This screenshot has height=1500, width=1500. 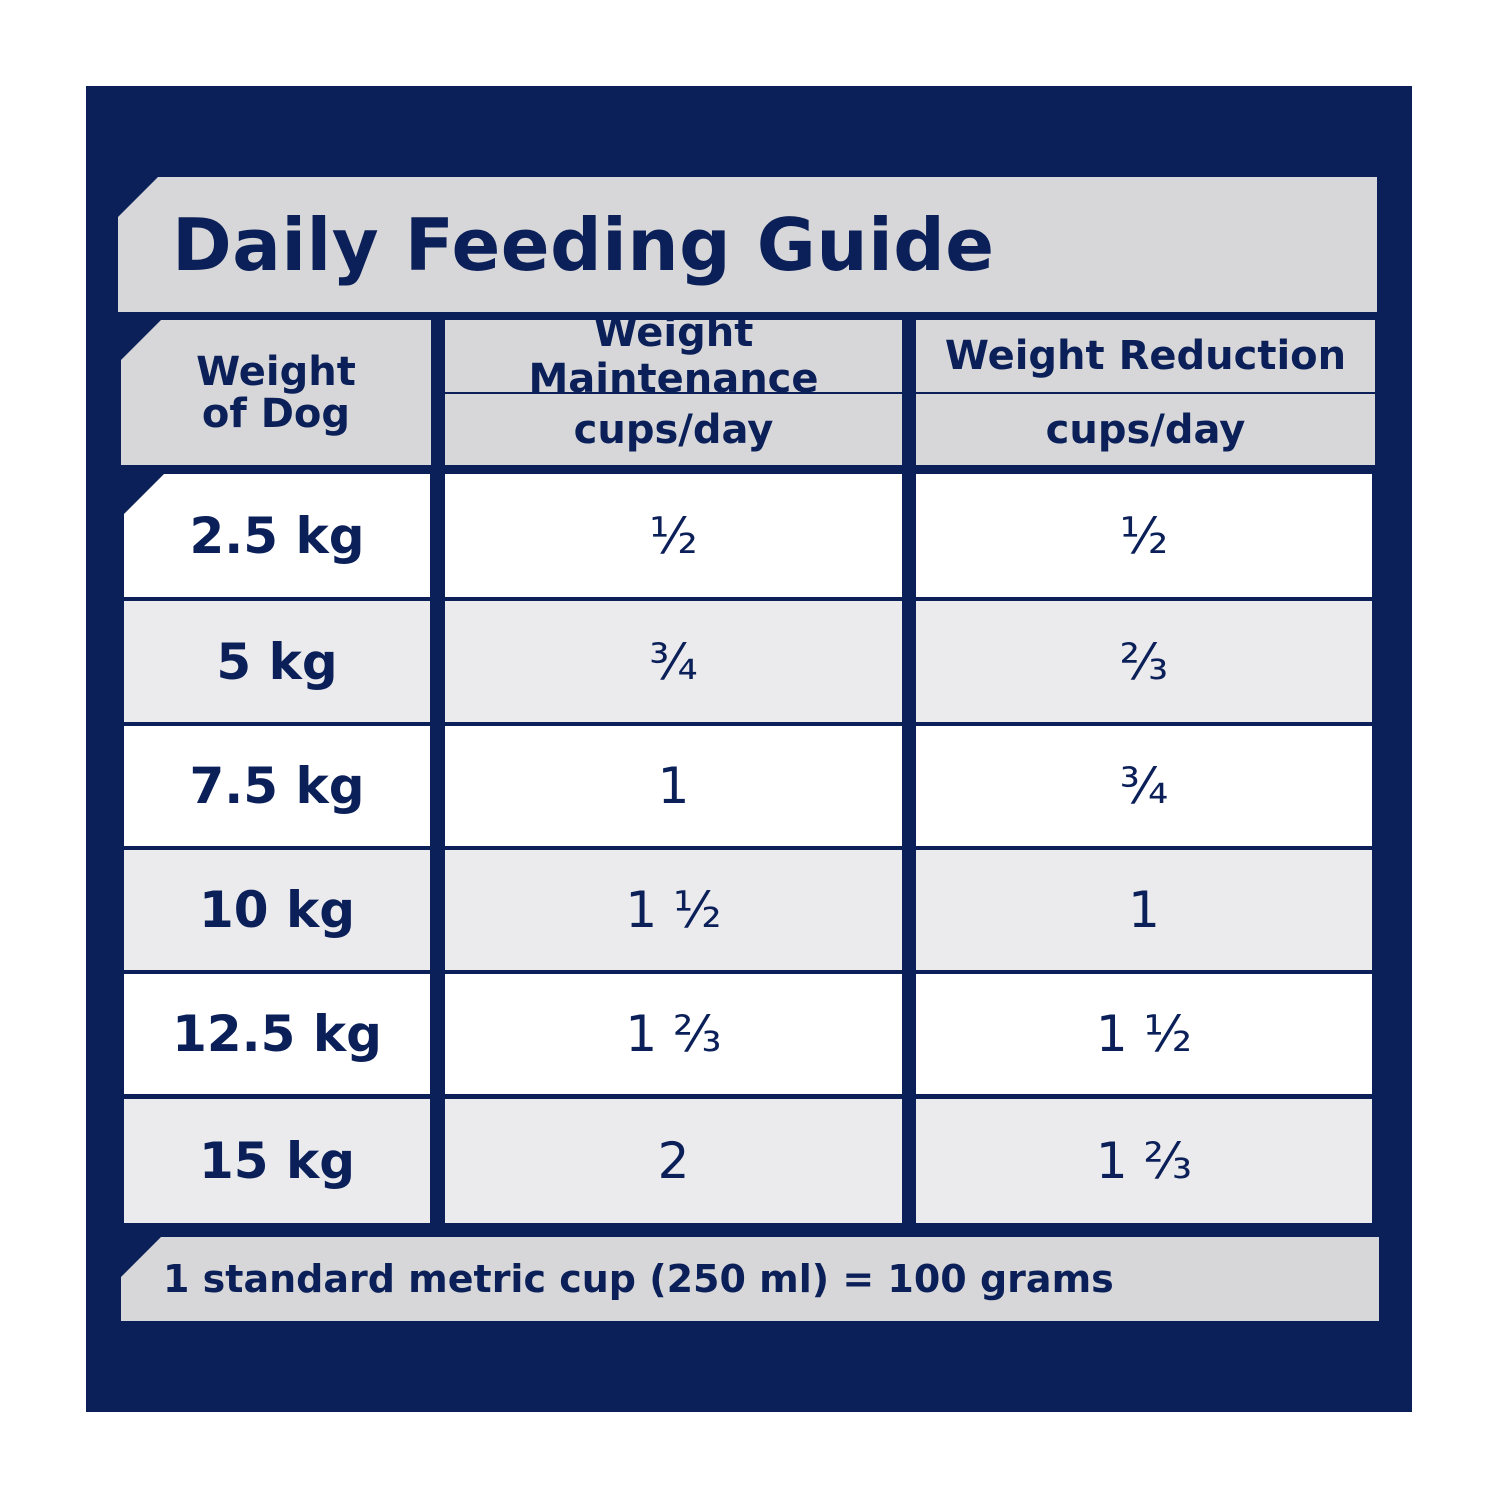 What do you see at coordinates (673, 1034) in the screenshot?
I see `row-maintenance-cell: 1 ⅔` at bounding box center [673, 1034].